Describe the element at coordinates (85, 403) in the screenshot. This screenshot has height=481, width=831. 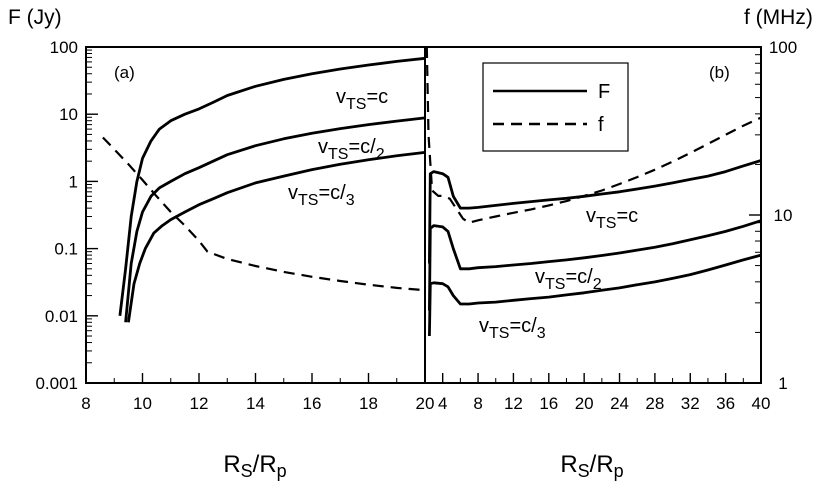
I see `x-tick-label-a: 8` at that location.